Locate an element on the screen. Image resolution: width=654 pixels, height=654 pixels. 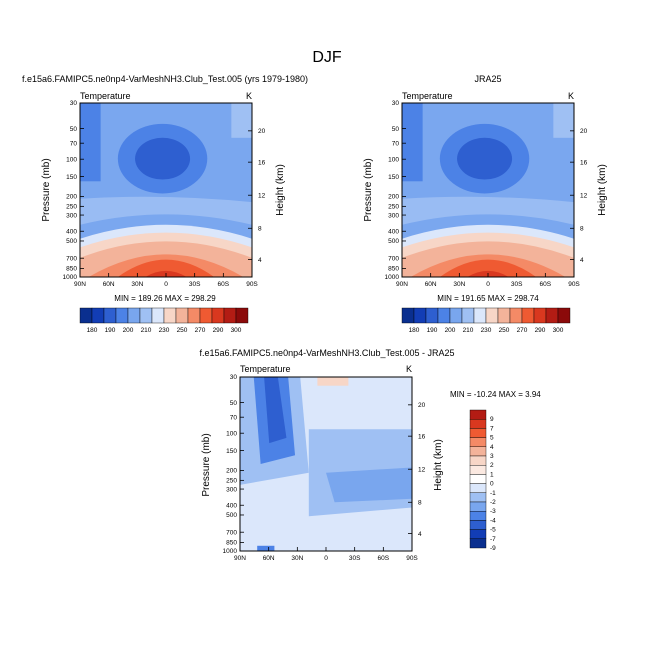
diff-neg-surface is located at coordinates (266, 548).